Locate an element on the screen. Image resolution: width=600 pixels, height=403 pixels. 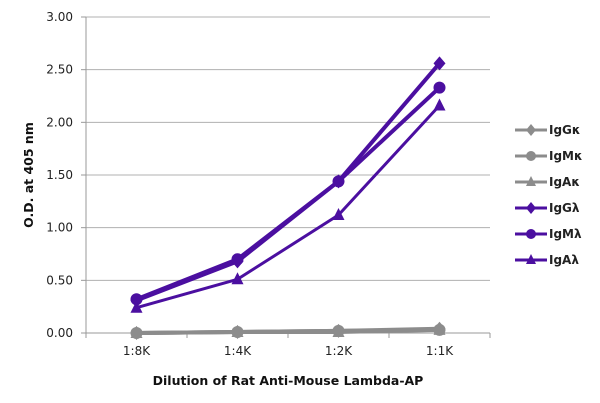
x-tick-labels: 1:8K 1:4K 1:2K 1:1K is located at coordinates (288, 351).